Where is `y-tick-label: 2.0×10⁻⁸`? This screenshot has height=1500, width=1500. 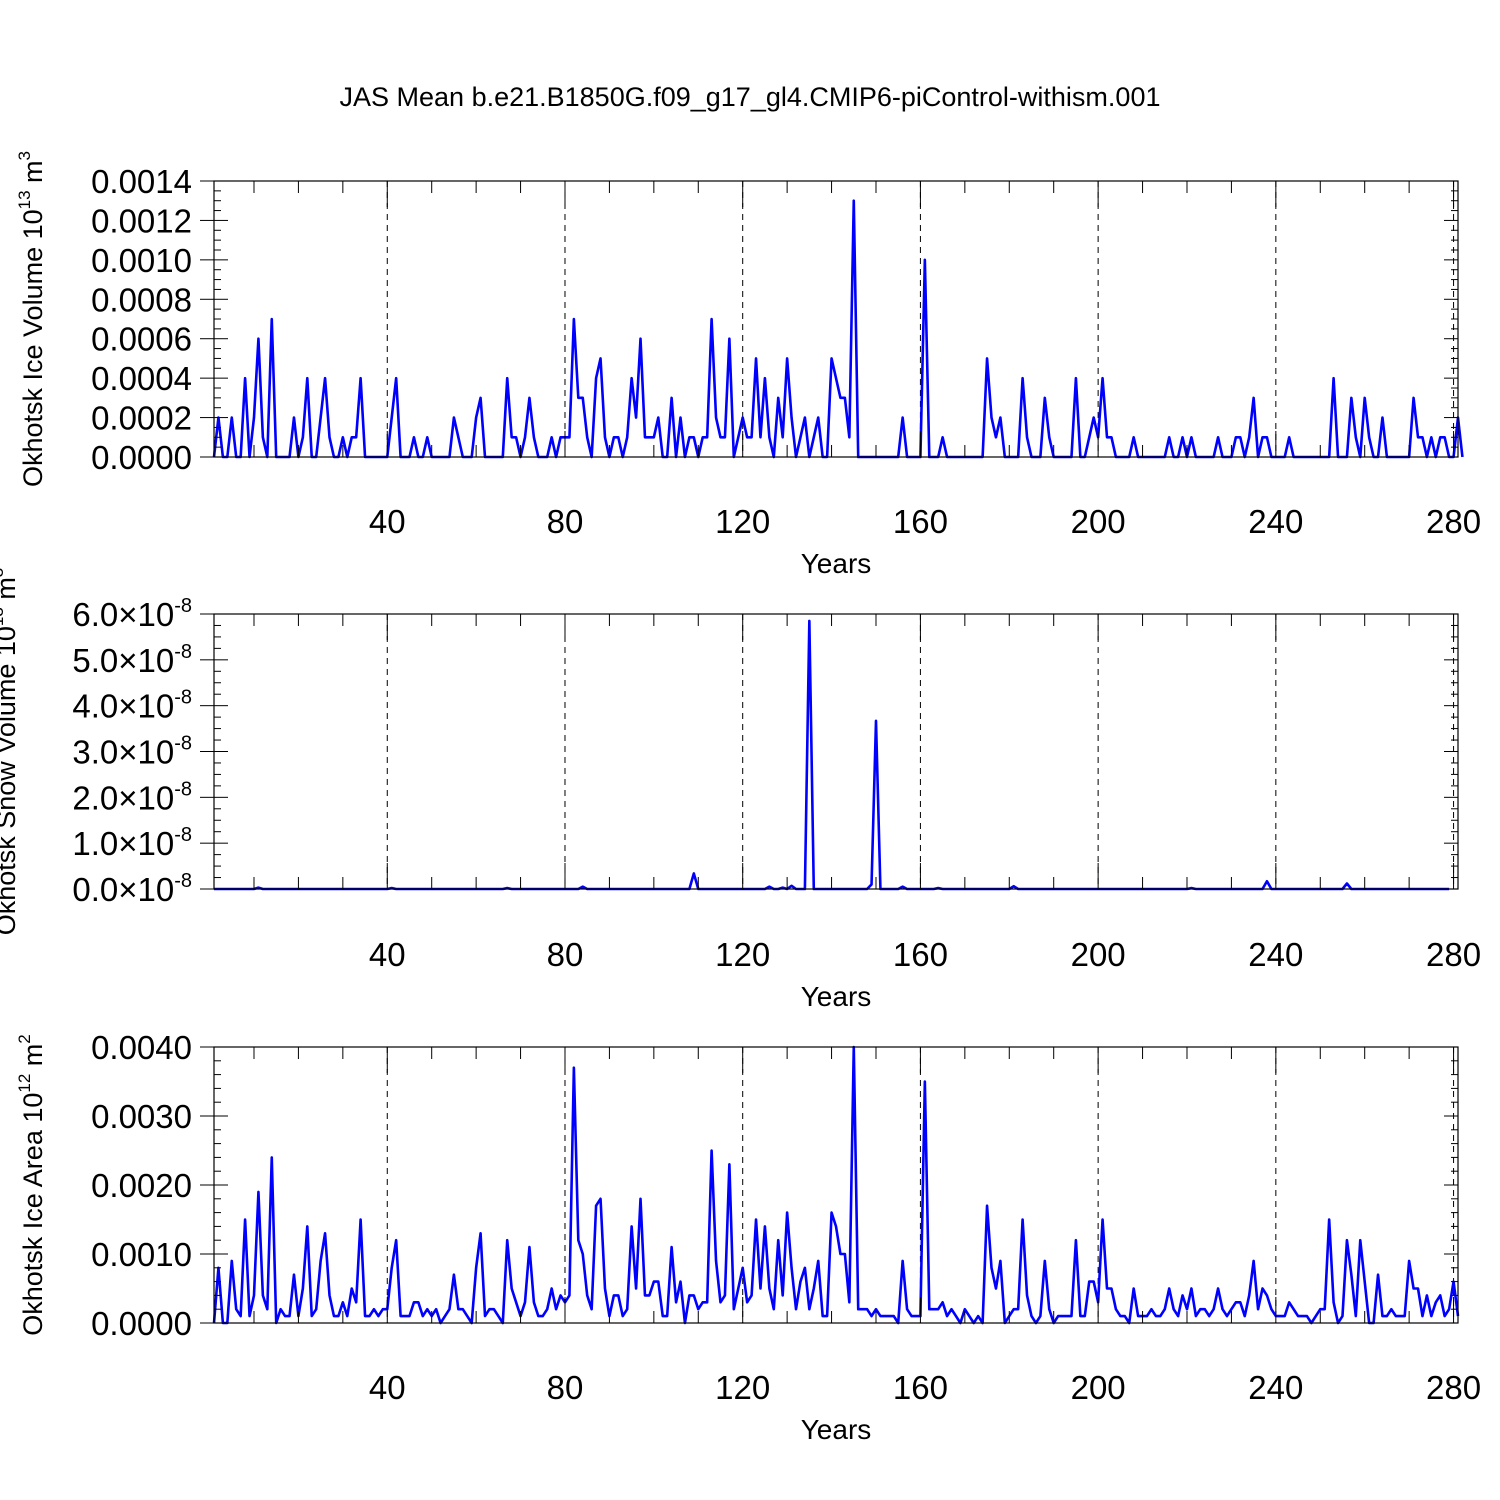 y-tick-label: 2.0×10⁻⁸ is located at coordinates (132, 797).